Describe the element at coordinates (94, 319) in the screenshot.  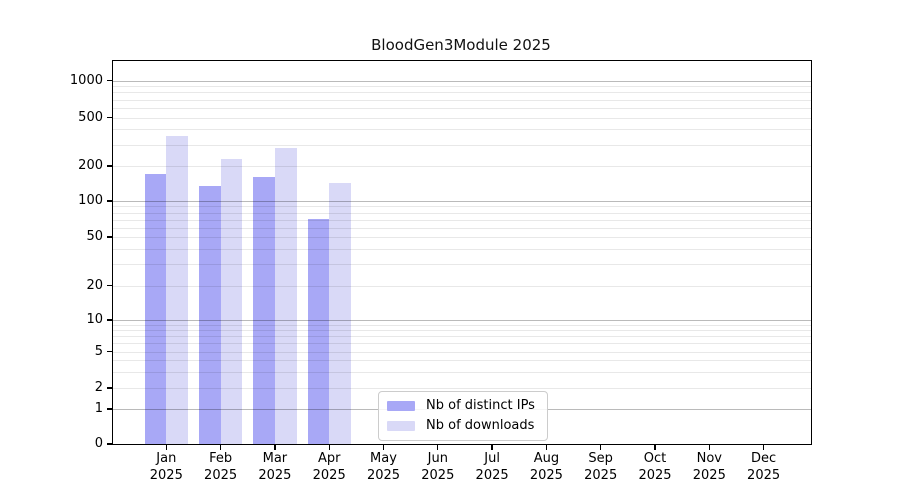
I see `y-tick-label: 10` at that location.